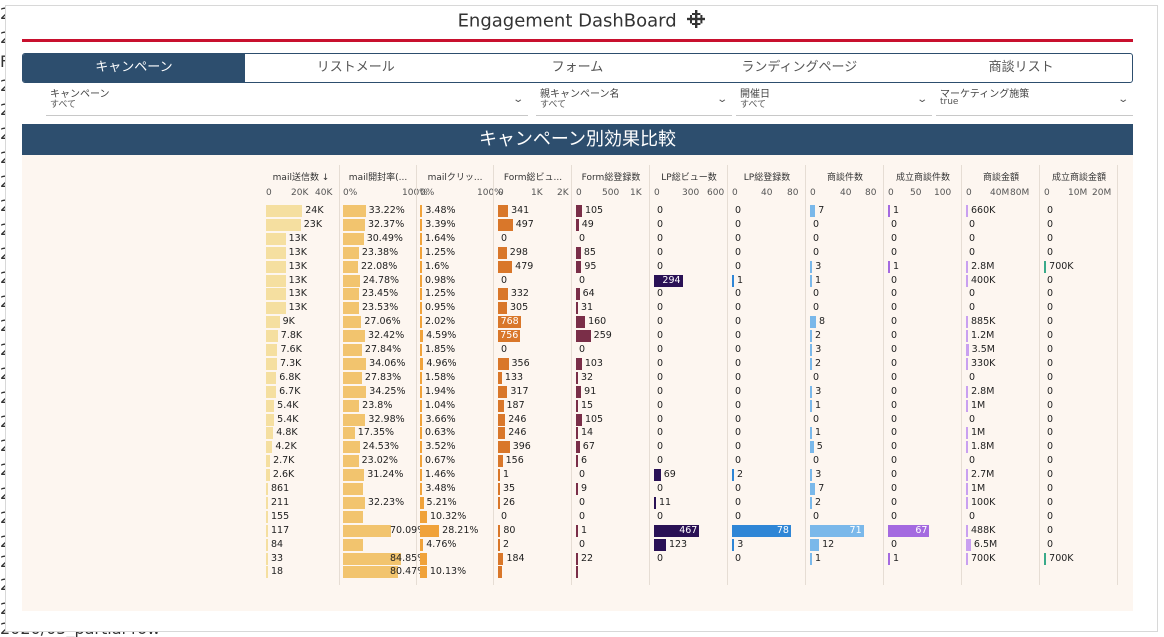 The image size is (1164, 637). I want to click on tab-list-mail: リストメール, so click(355, 67).